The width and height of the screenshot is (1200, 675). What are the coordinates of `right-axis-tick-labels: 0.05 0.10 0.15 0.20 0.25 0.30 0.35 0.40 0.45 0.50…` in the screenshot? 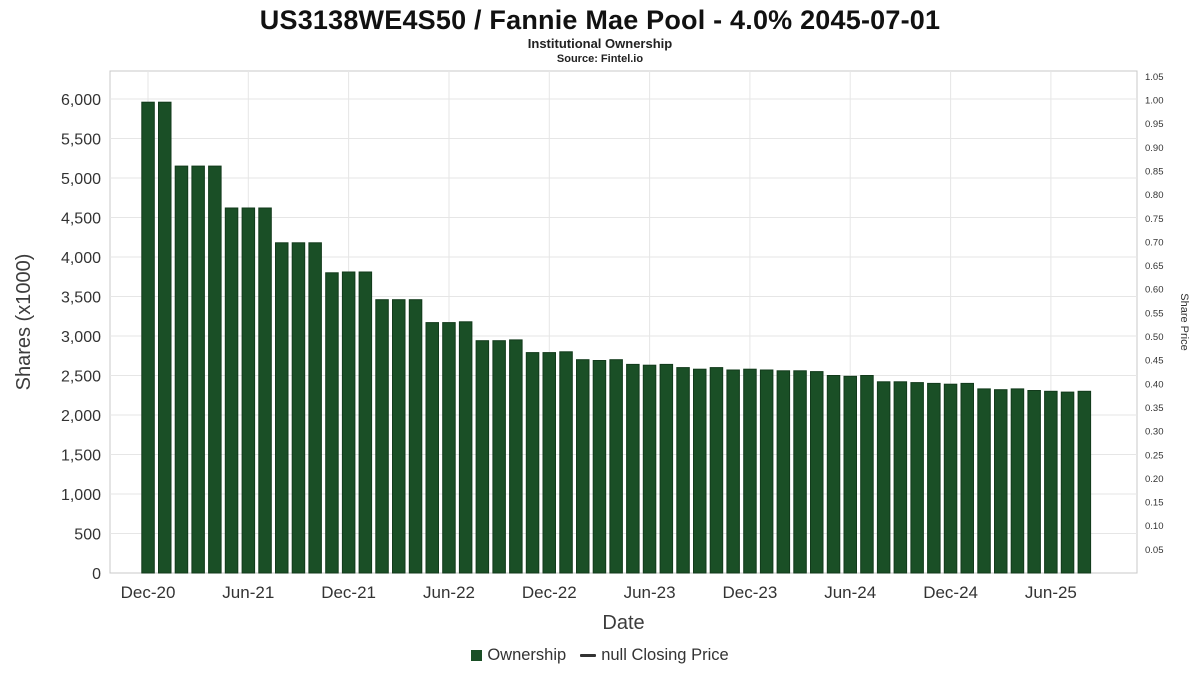 It's located at (1154, 314).